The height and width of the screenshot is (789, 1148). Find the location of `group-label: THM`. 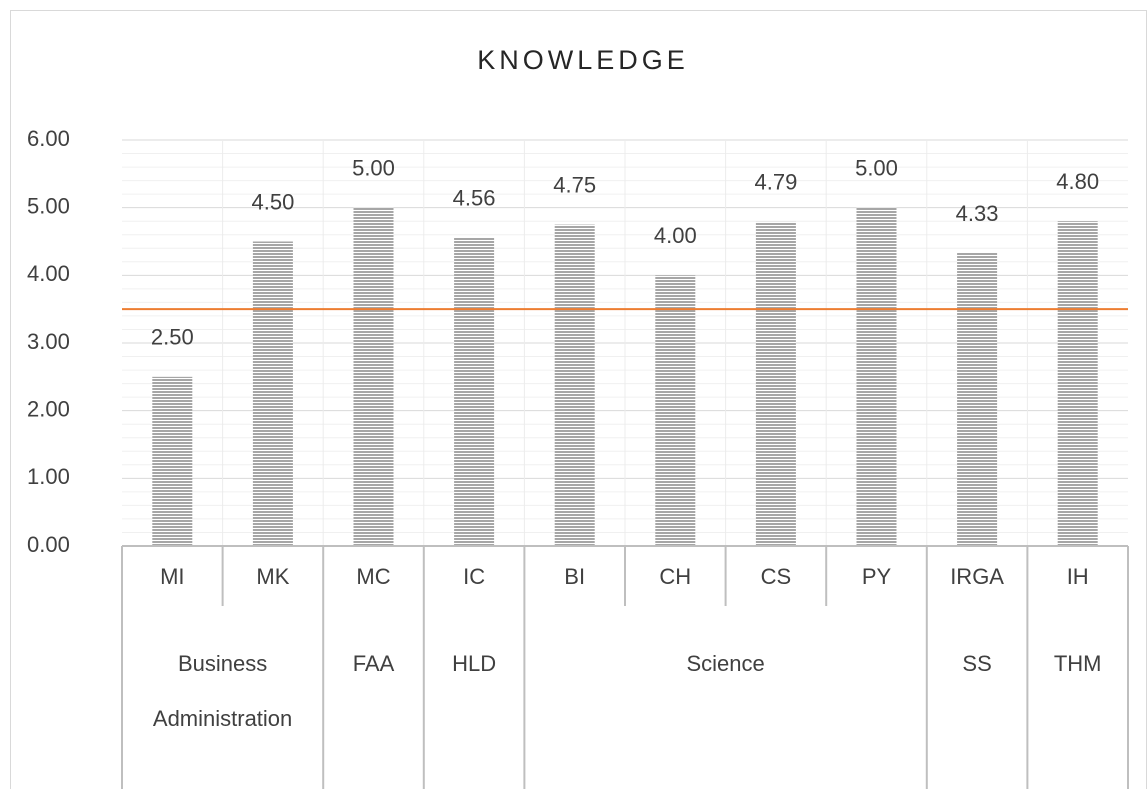

group-label: THM is located at coordinates (1077, 663).